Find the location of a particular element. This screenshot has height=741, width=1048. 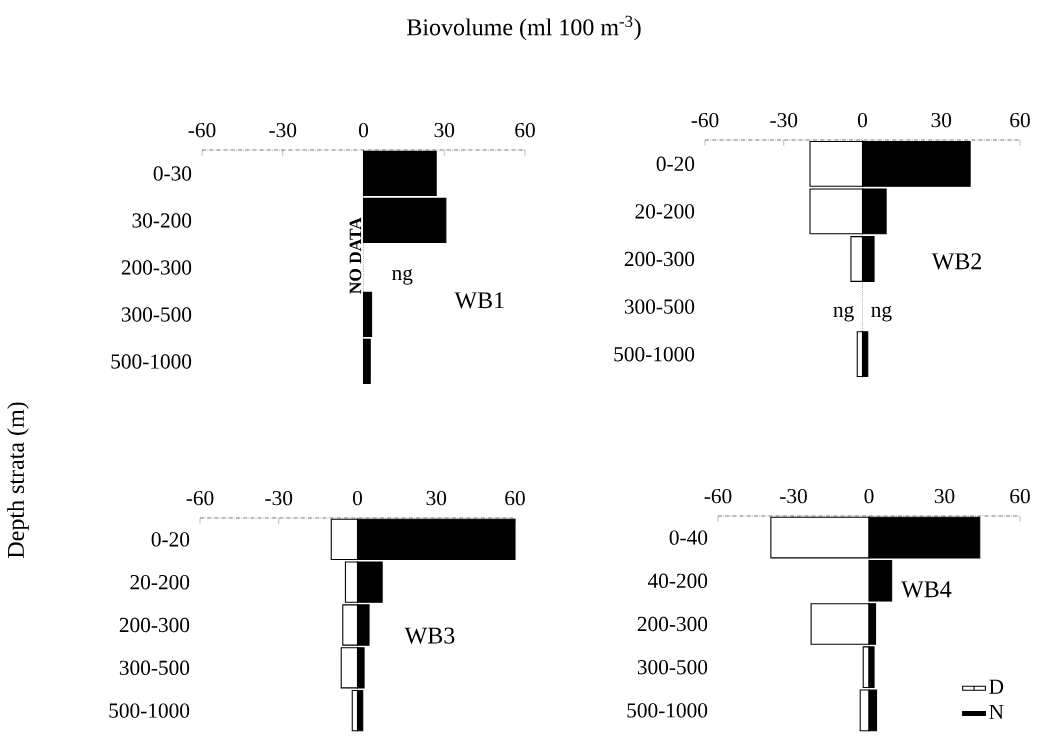

y-tick-label: 0-30 is located at coordinates (172, 173).